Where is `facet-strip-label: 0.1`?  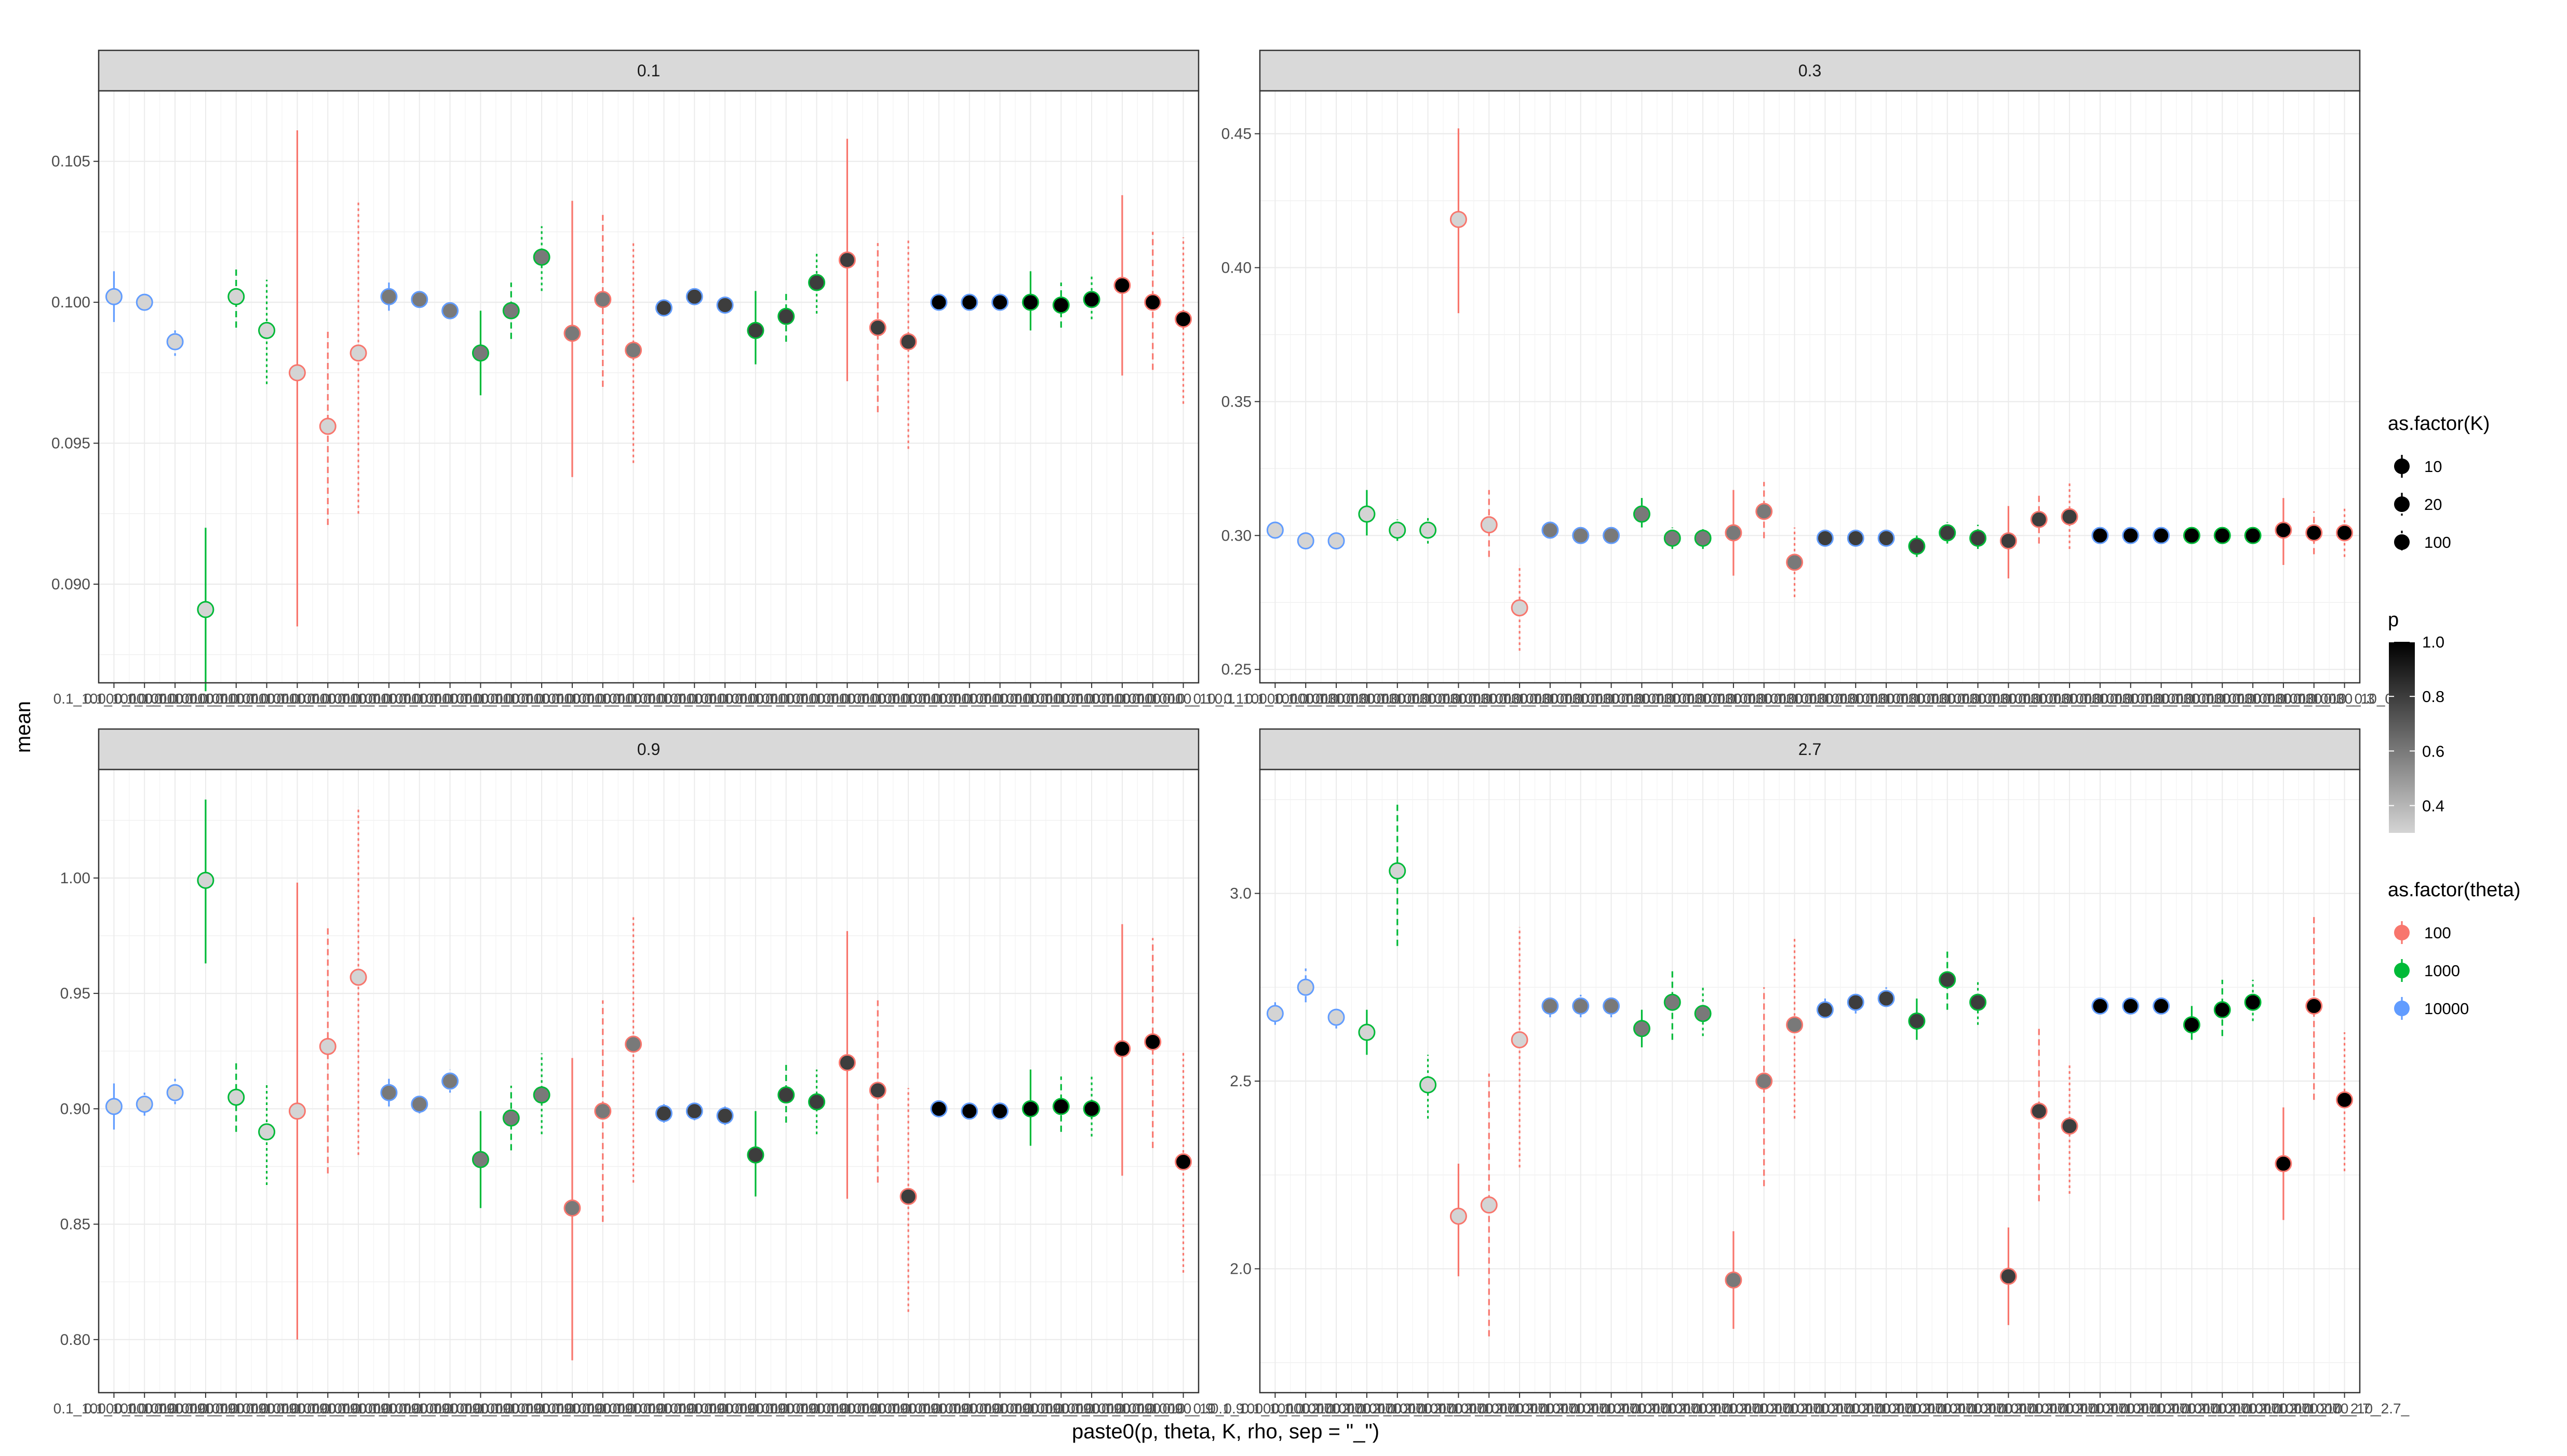 facet-strip-label: 0.1 is located at coordinates (648, 70).